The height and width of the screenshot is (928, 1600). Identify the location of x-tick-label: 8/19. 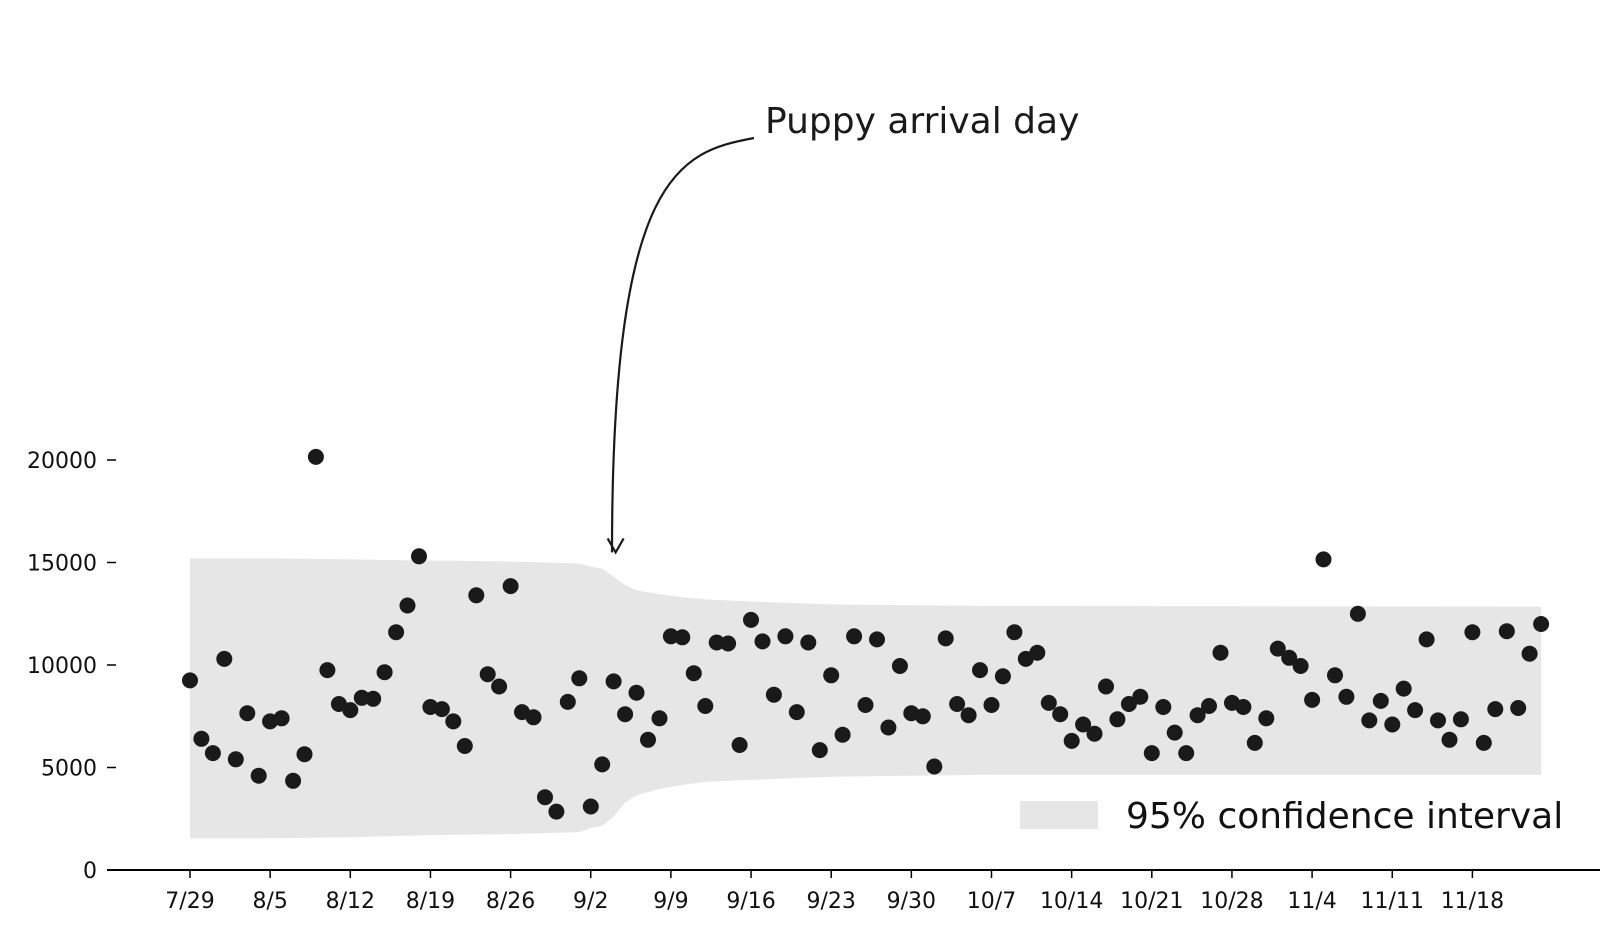
(430, 901).